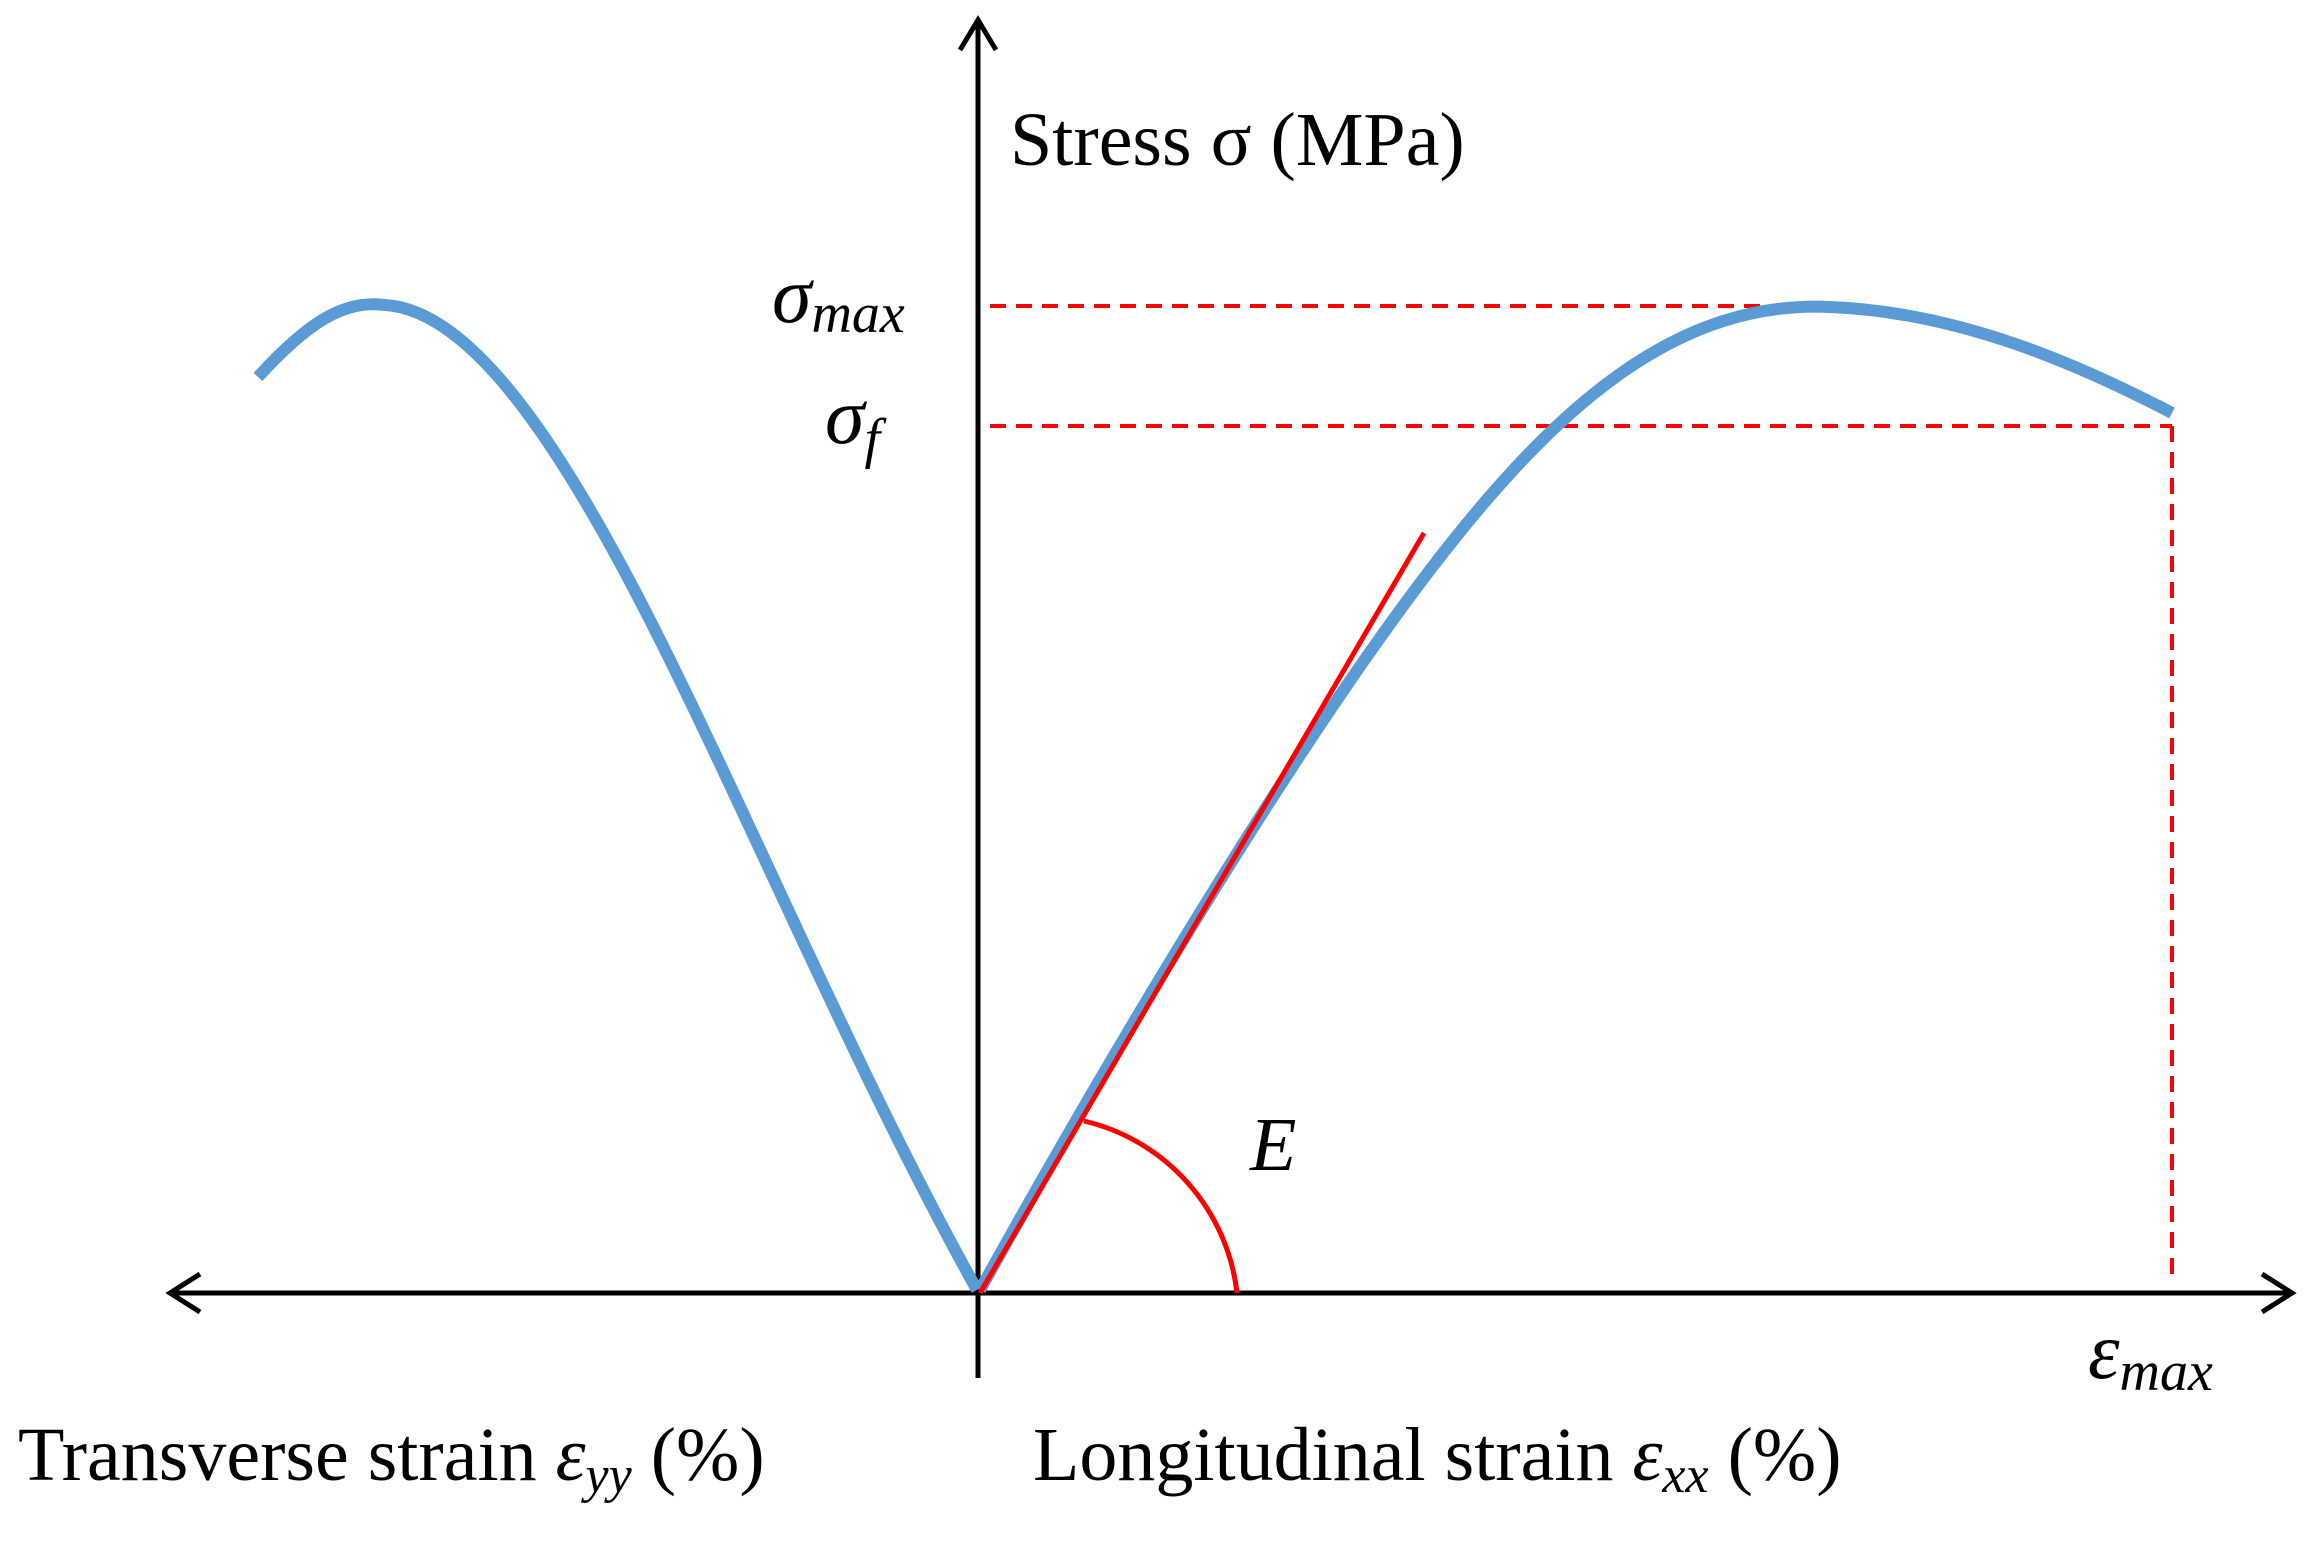 Image resolution: width=2309 pixels, height=1542 pixels. What do you see at coordinates (698, 1455) in the screenshot?
I see `transverse-strain-unit: (%)` at bounding box center [698, 1455].